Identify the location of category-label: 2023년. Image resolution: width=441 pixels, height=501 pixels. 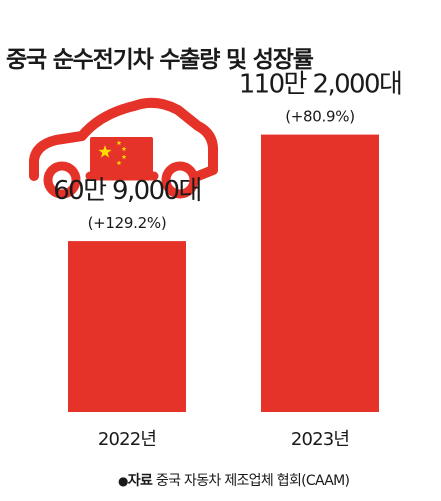
(320, 439).